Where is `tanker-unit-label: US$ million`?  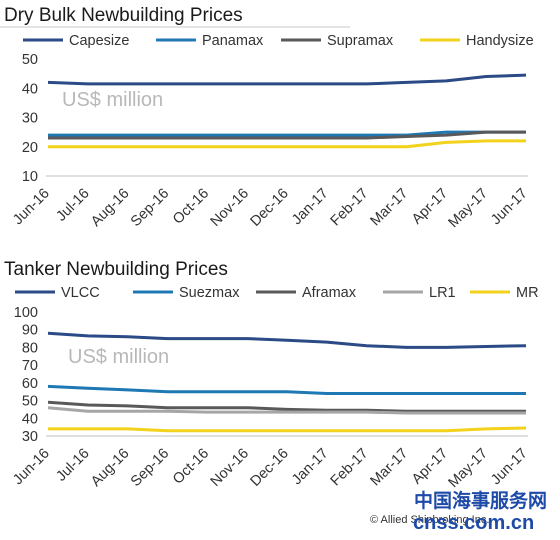 tanker-unit-label: US$ million is located at coordinates (118, 357).